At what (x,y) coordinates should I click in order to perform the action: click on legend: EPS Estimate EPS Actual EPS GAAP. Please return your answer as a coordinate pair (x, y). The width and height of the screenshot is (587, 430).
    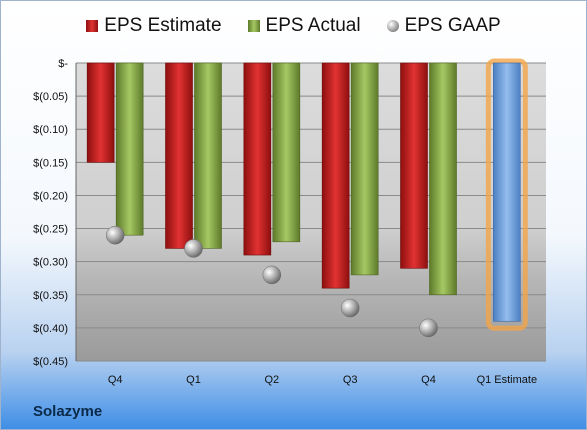
    Looking at the image, I should click on (293, 26).